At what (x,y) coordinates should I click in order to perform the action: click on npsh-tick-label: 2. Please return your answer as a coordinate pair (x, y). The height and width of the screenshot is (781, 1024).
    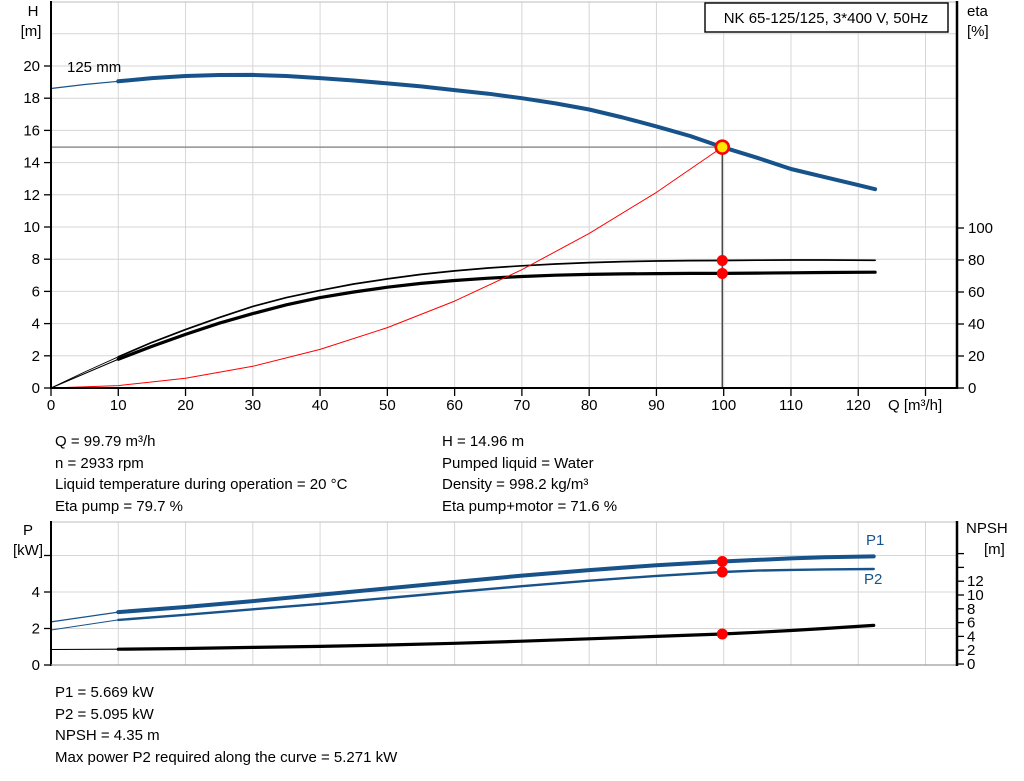
    Looking at the image, I should click on (971, 650).